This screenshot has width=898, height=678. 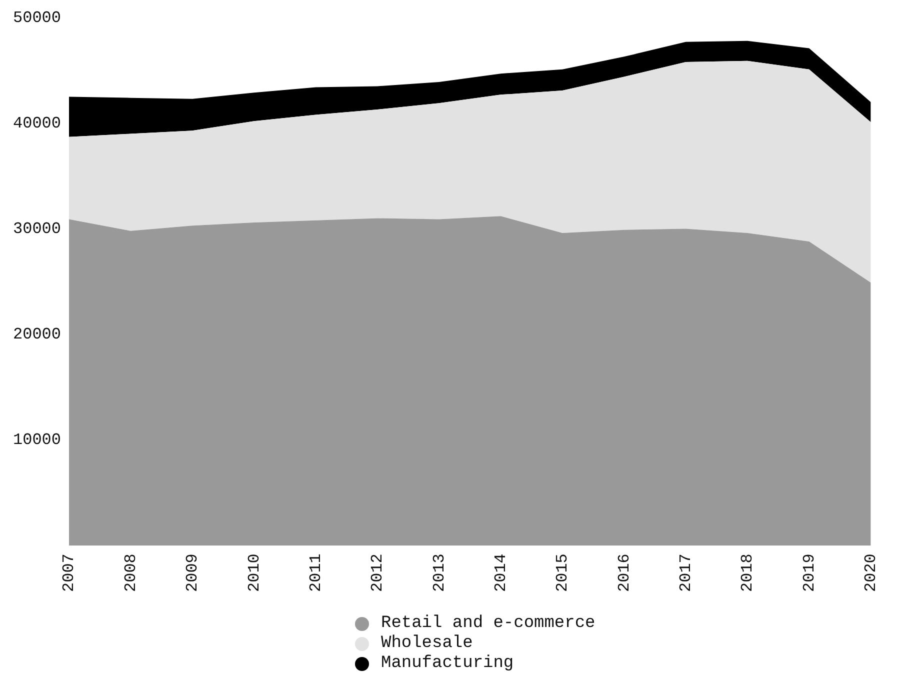 What do you see at coordinates (686, 573) in the screenshot?
I see `x-tick-label: 2017` at bounding box center [686, 573].